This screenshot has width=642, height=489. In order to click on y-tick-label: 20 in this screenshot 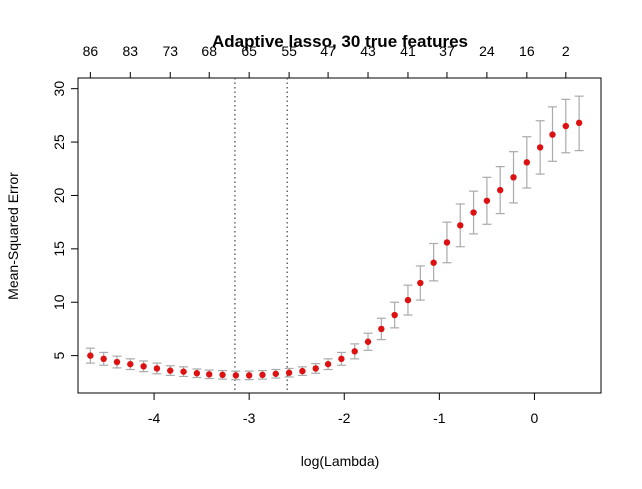, I will do `click(59, 195)`.